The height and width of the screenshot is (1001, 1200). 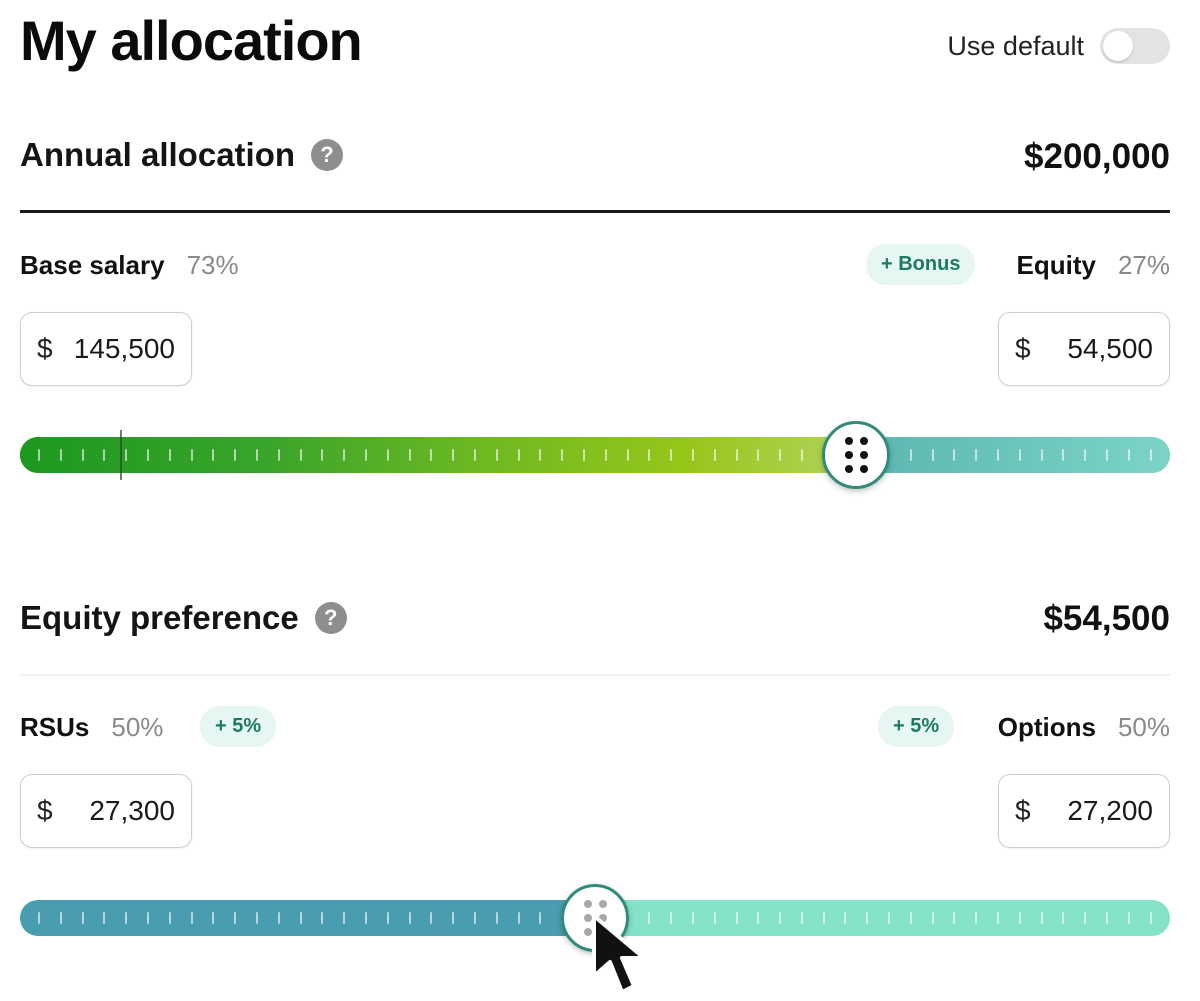 I want to click on equity-fill, so click(x=1011, y=455).